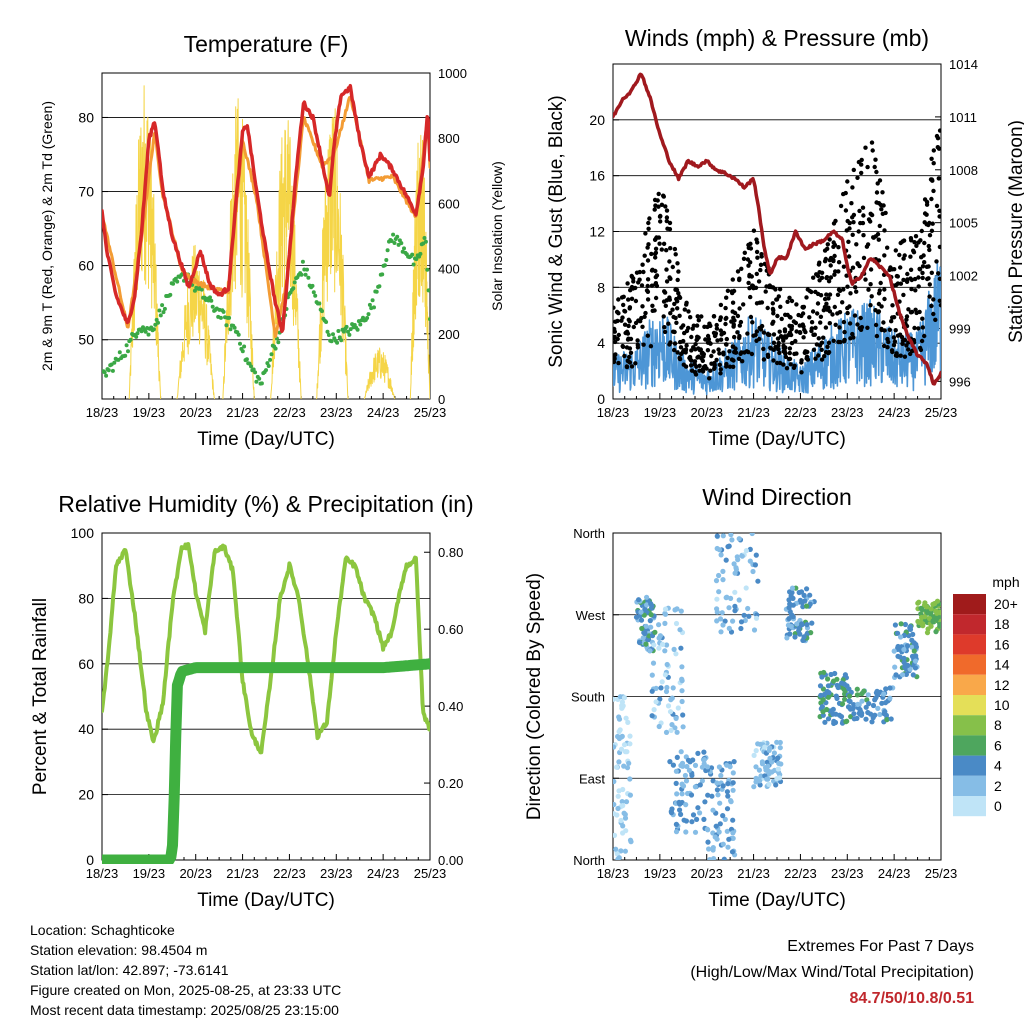 The width and height of the screenshot is (1024, 1024). Describe the element at coordinates (660, 412) in the screenshot. I see `x-tick-label: 19/23` at that location.